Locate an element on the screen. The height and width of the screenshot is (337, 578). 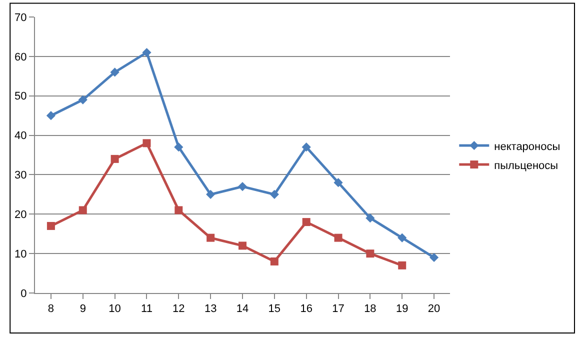
x-tick-label: 14 is located at coordinates (242, 309).